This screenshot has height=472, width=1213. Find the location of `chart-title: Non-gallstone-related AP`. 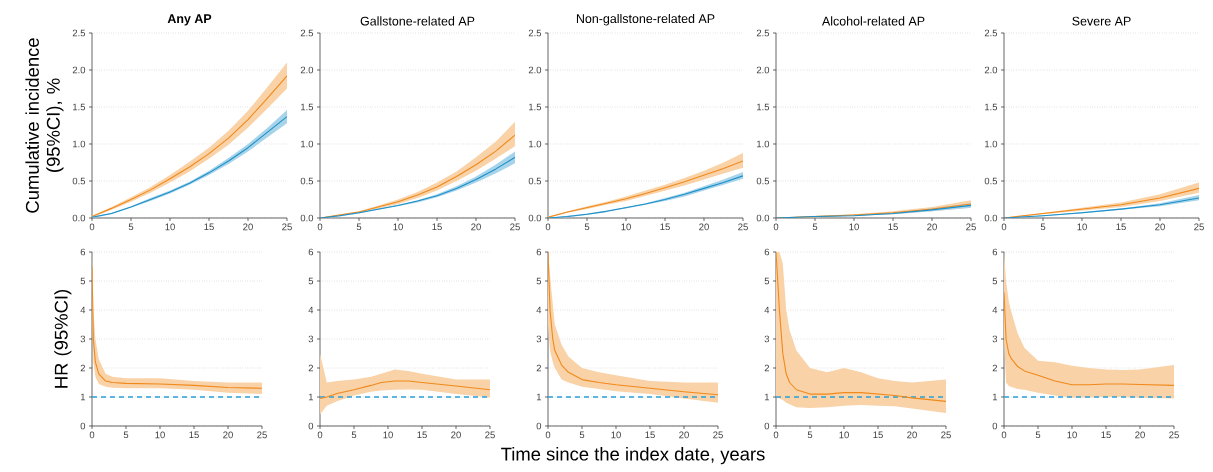

chart-title: Non-gallstone-related AP is located at coordinates (645, 19).